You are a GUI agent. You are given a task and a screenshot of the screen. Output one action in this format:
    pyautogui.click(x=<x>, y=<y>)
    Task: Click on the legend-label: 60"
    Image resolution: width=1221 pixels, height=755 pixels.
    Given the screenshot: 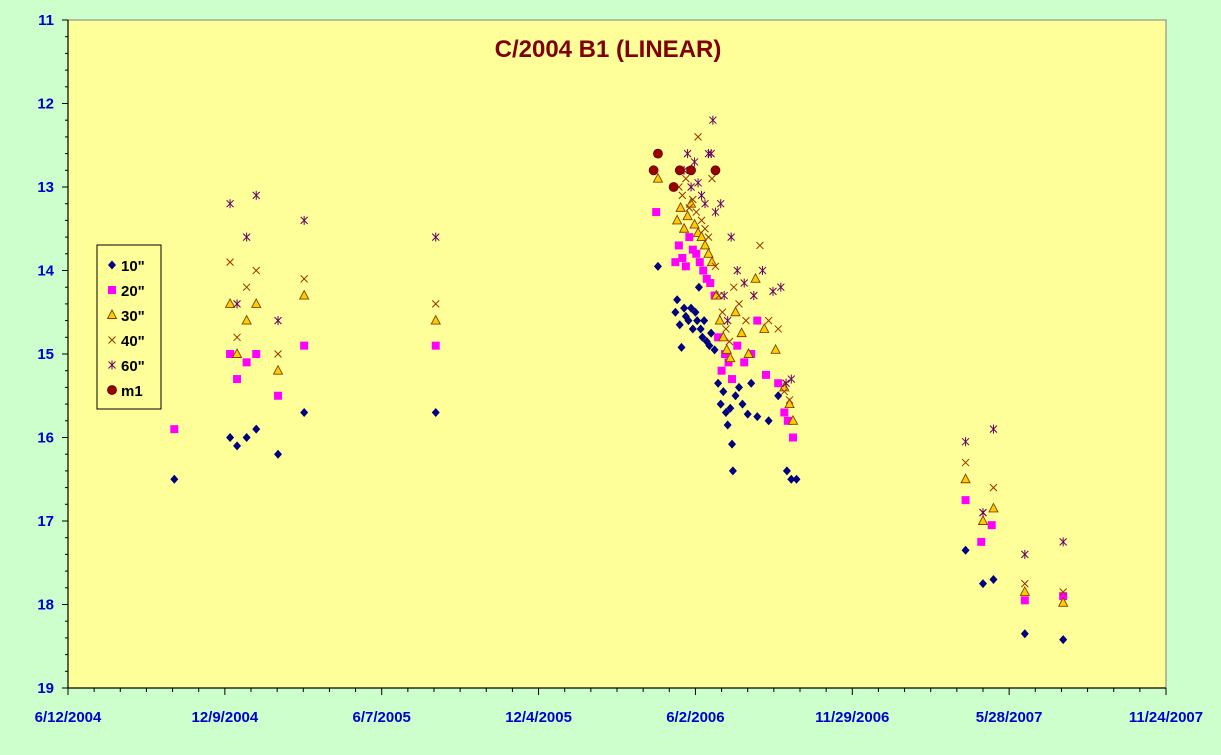 What is the action you would take?
    pyautogui.click(x=133, y=366)
    